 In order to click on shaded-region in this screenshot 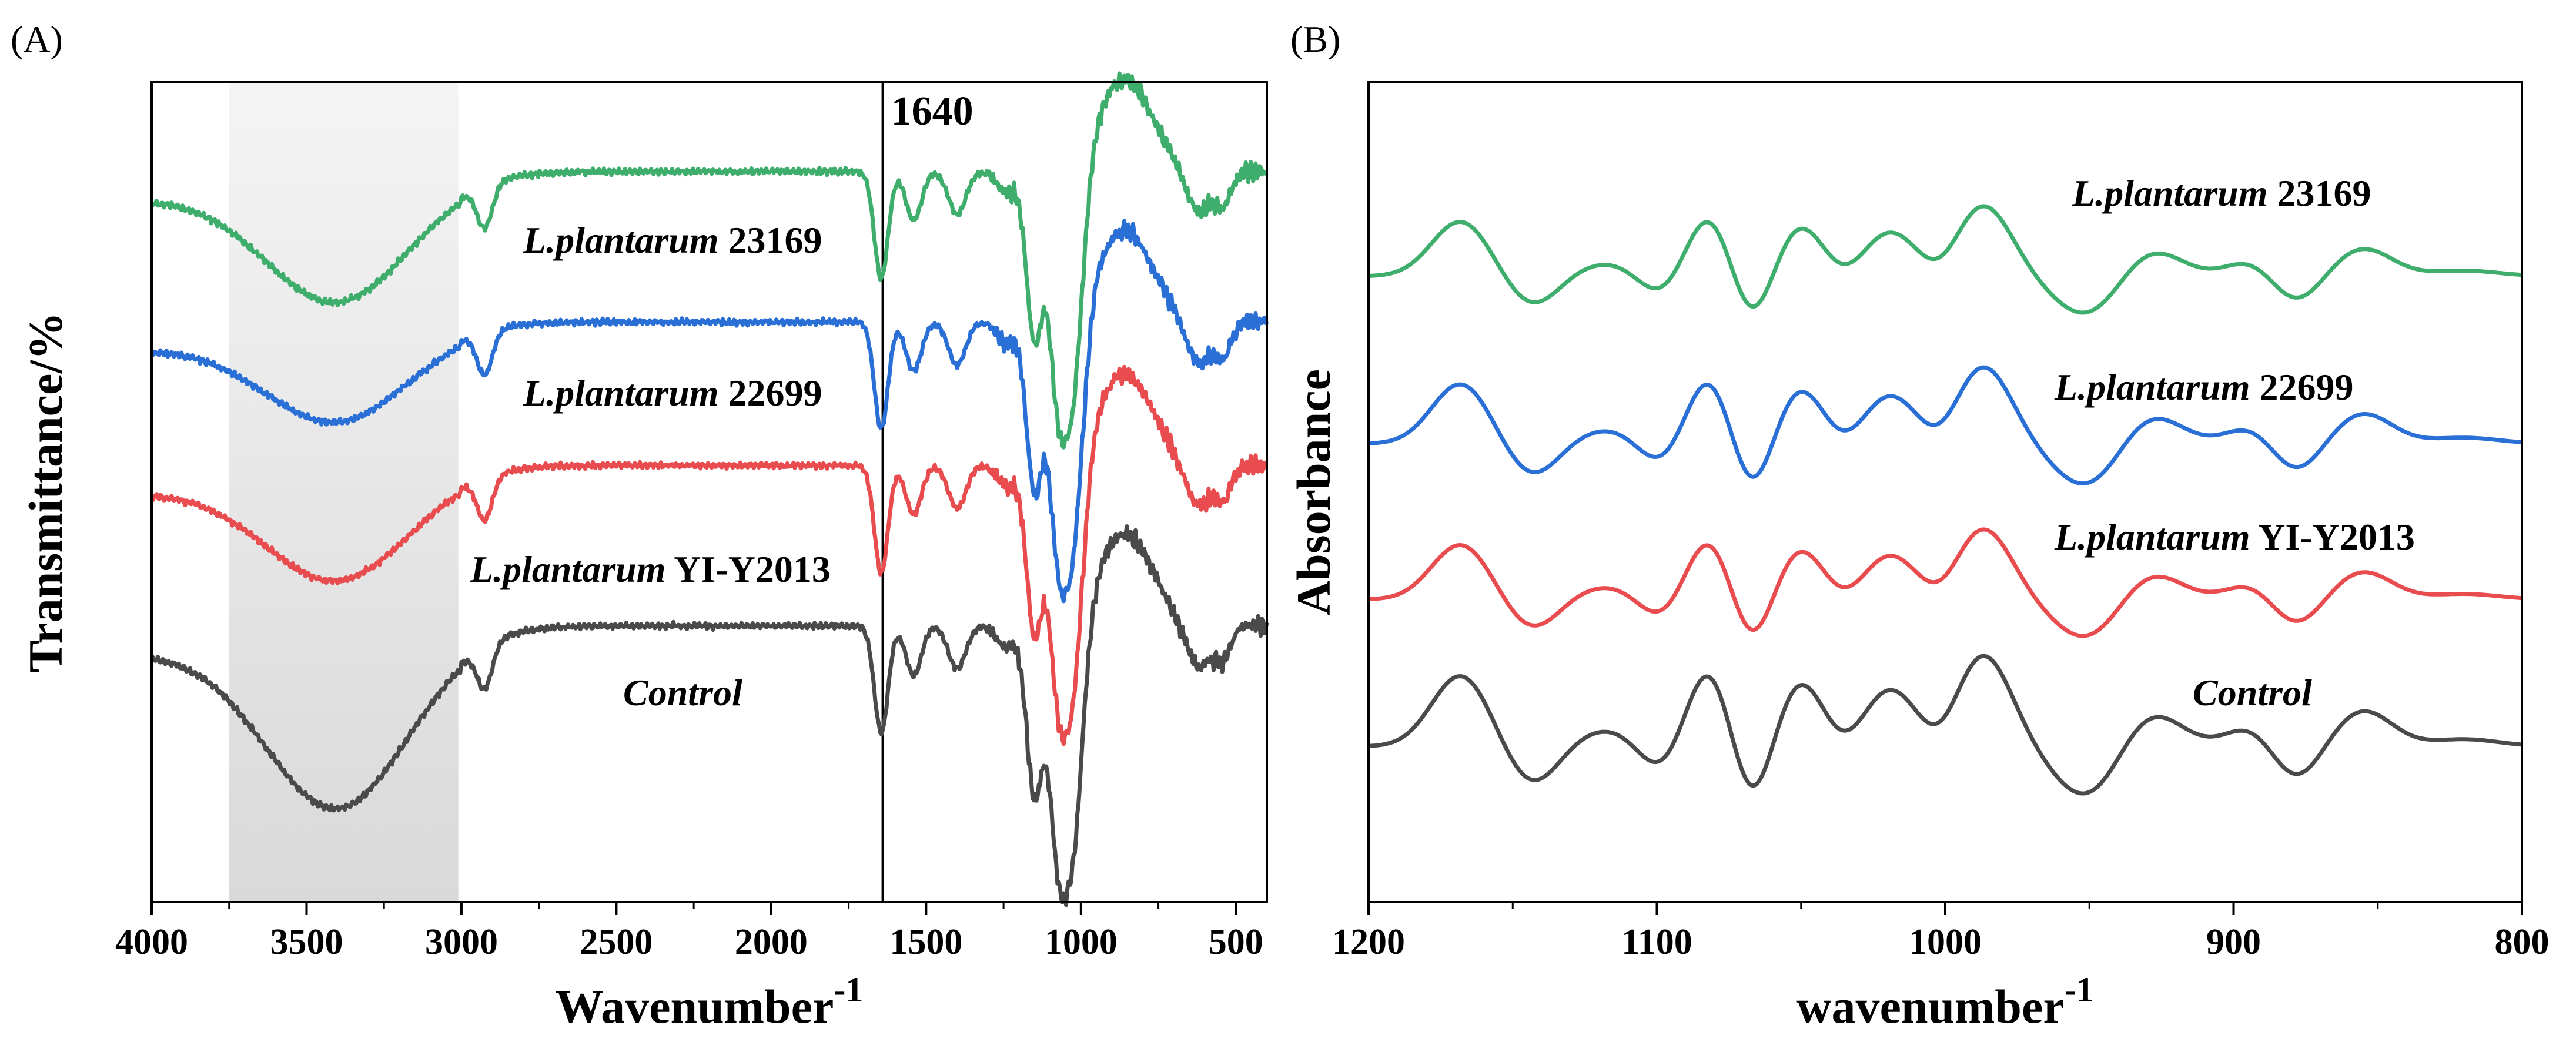, I will do `click(344, 492)`.